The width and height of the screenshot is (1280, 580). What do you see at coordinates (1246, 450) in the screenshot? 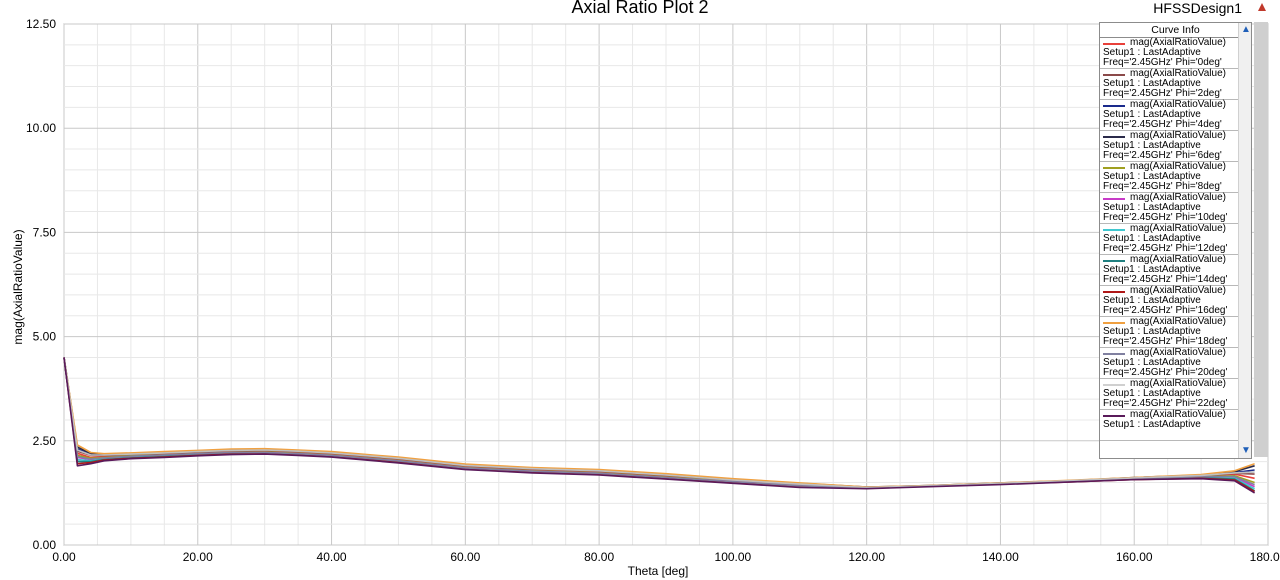
I see `scroll-down-icon: ▼` at bounding box center [1246, 450].